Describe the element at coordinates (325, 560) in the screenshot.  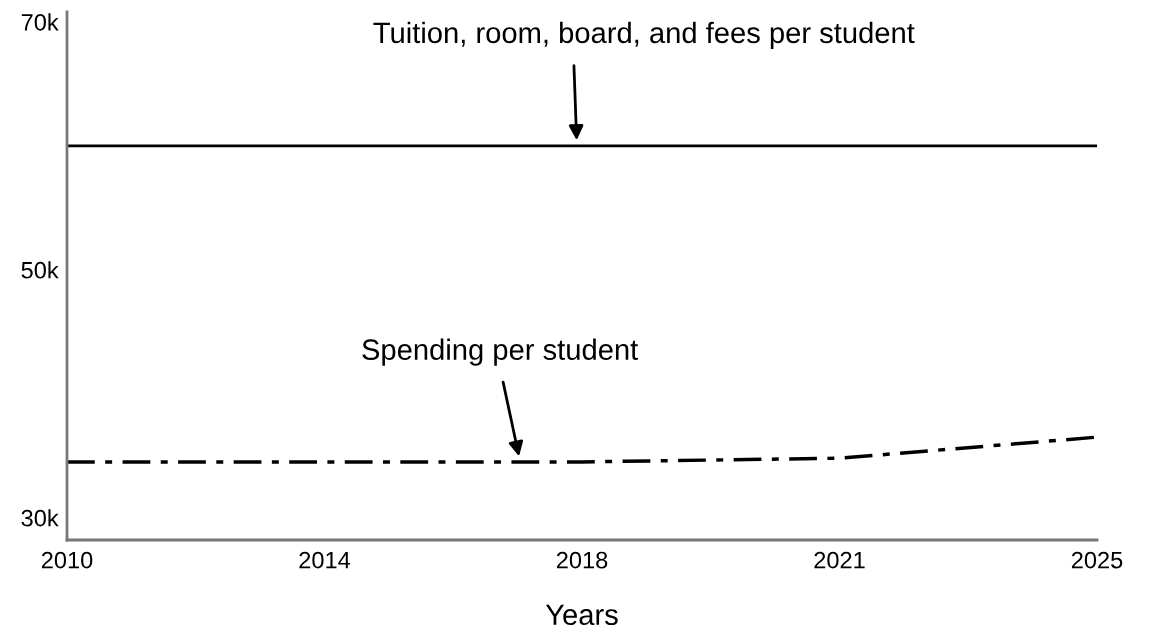
I see `x-tick-label: 2014` at that location.